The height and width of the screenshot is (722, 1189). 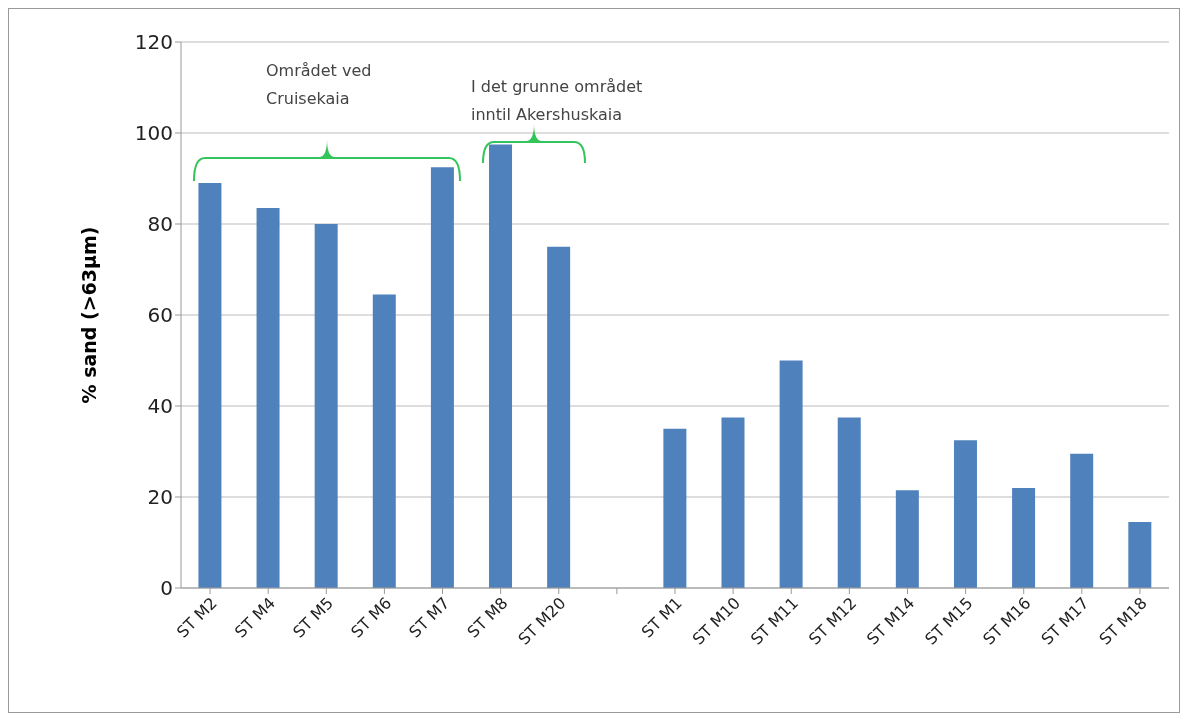 I want to click on y-tick-label: 80, so click(x=160, y=224).